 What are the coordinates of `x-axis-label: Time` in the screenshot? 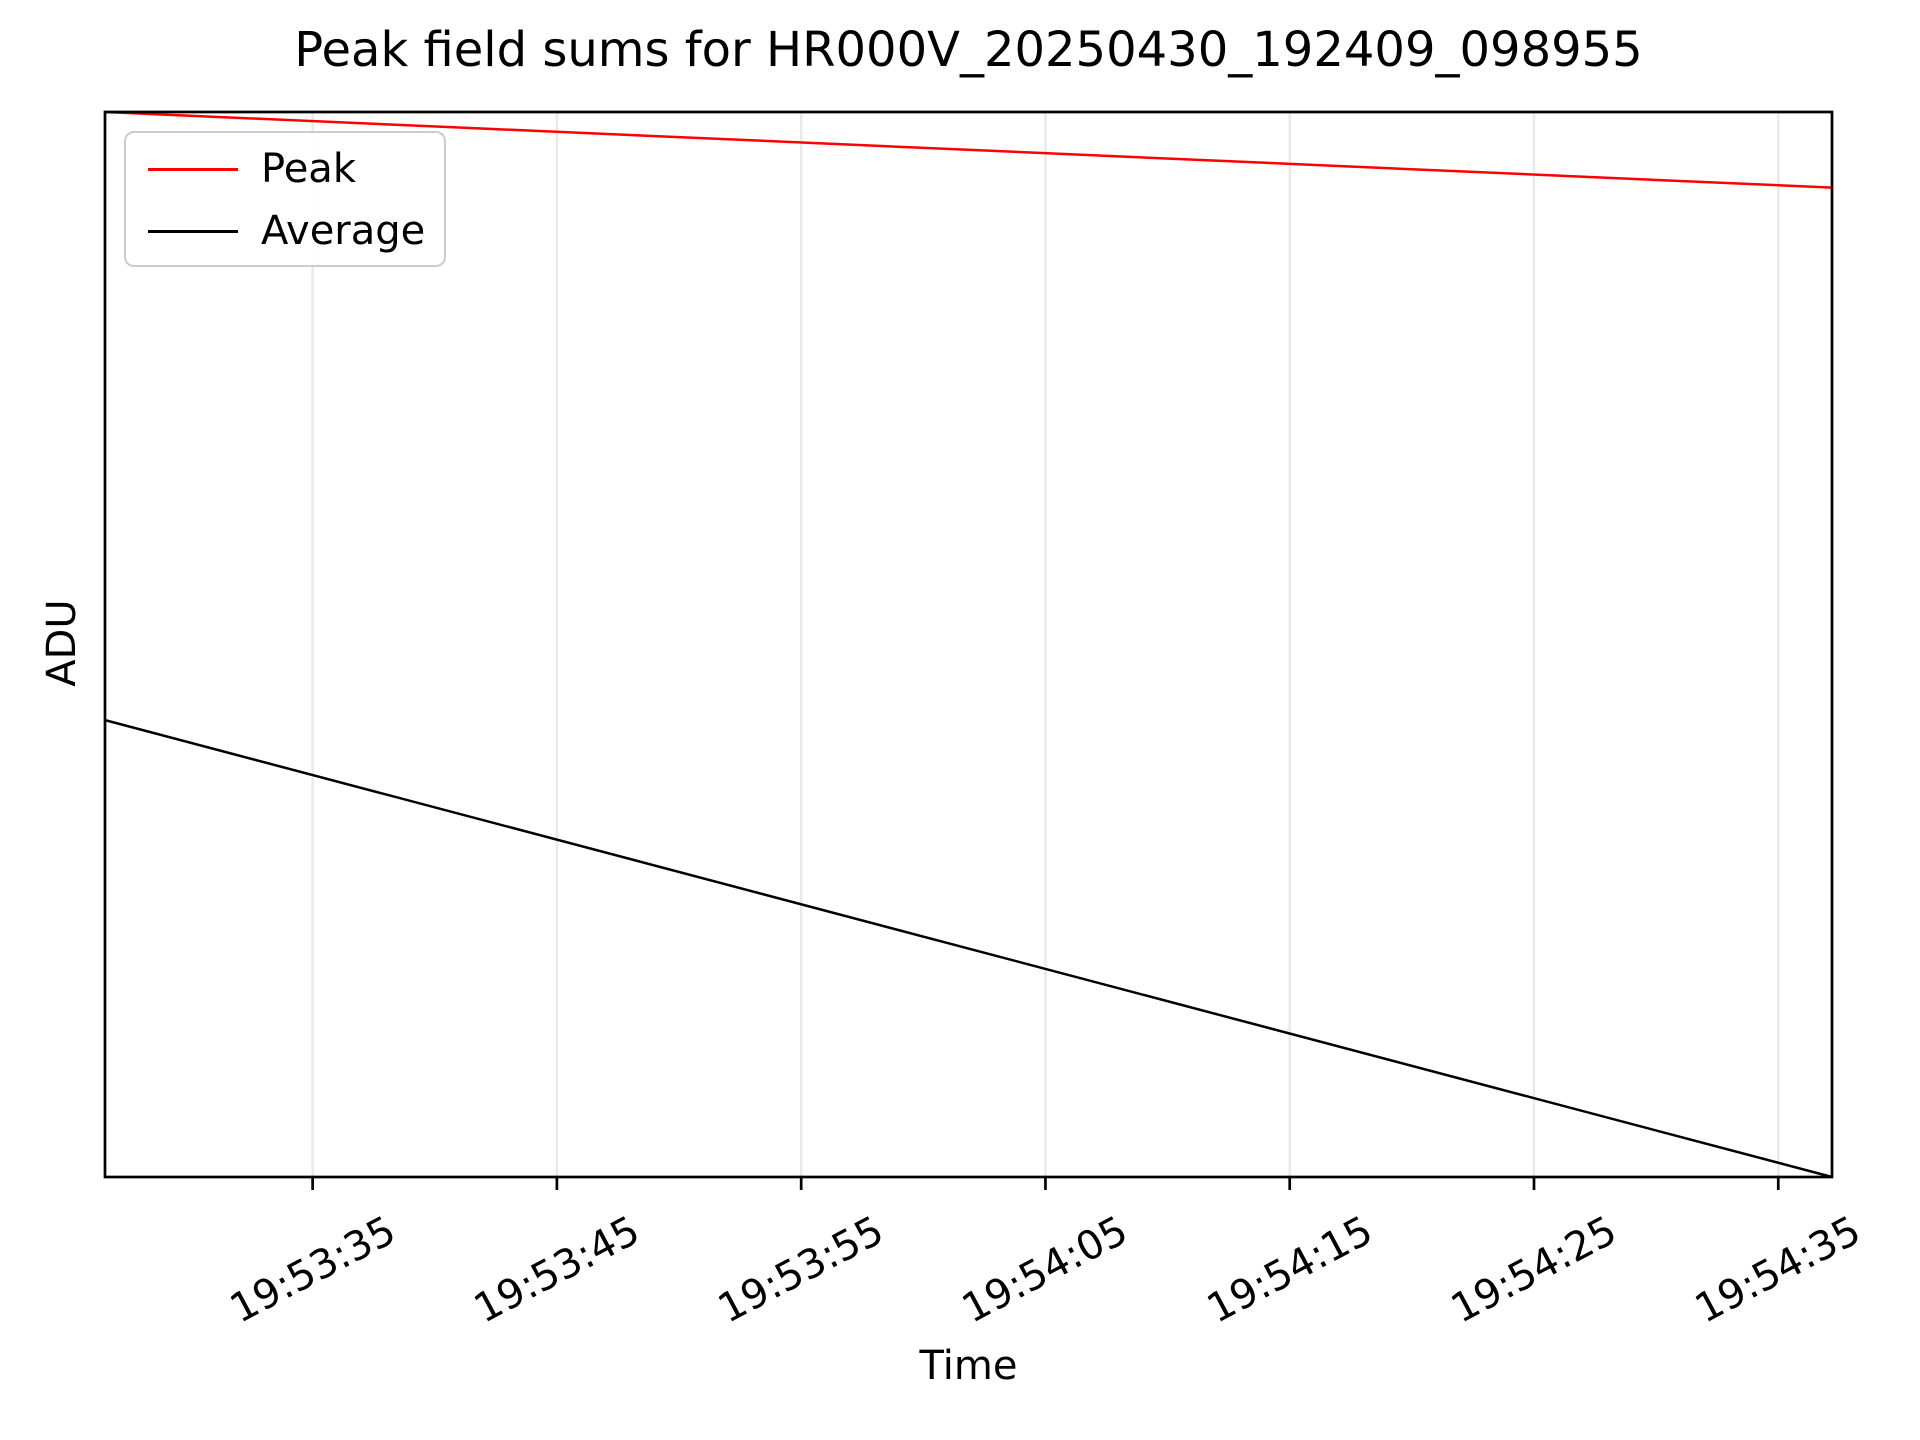 It's located at (968, 1366).